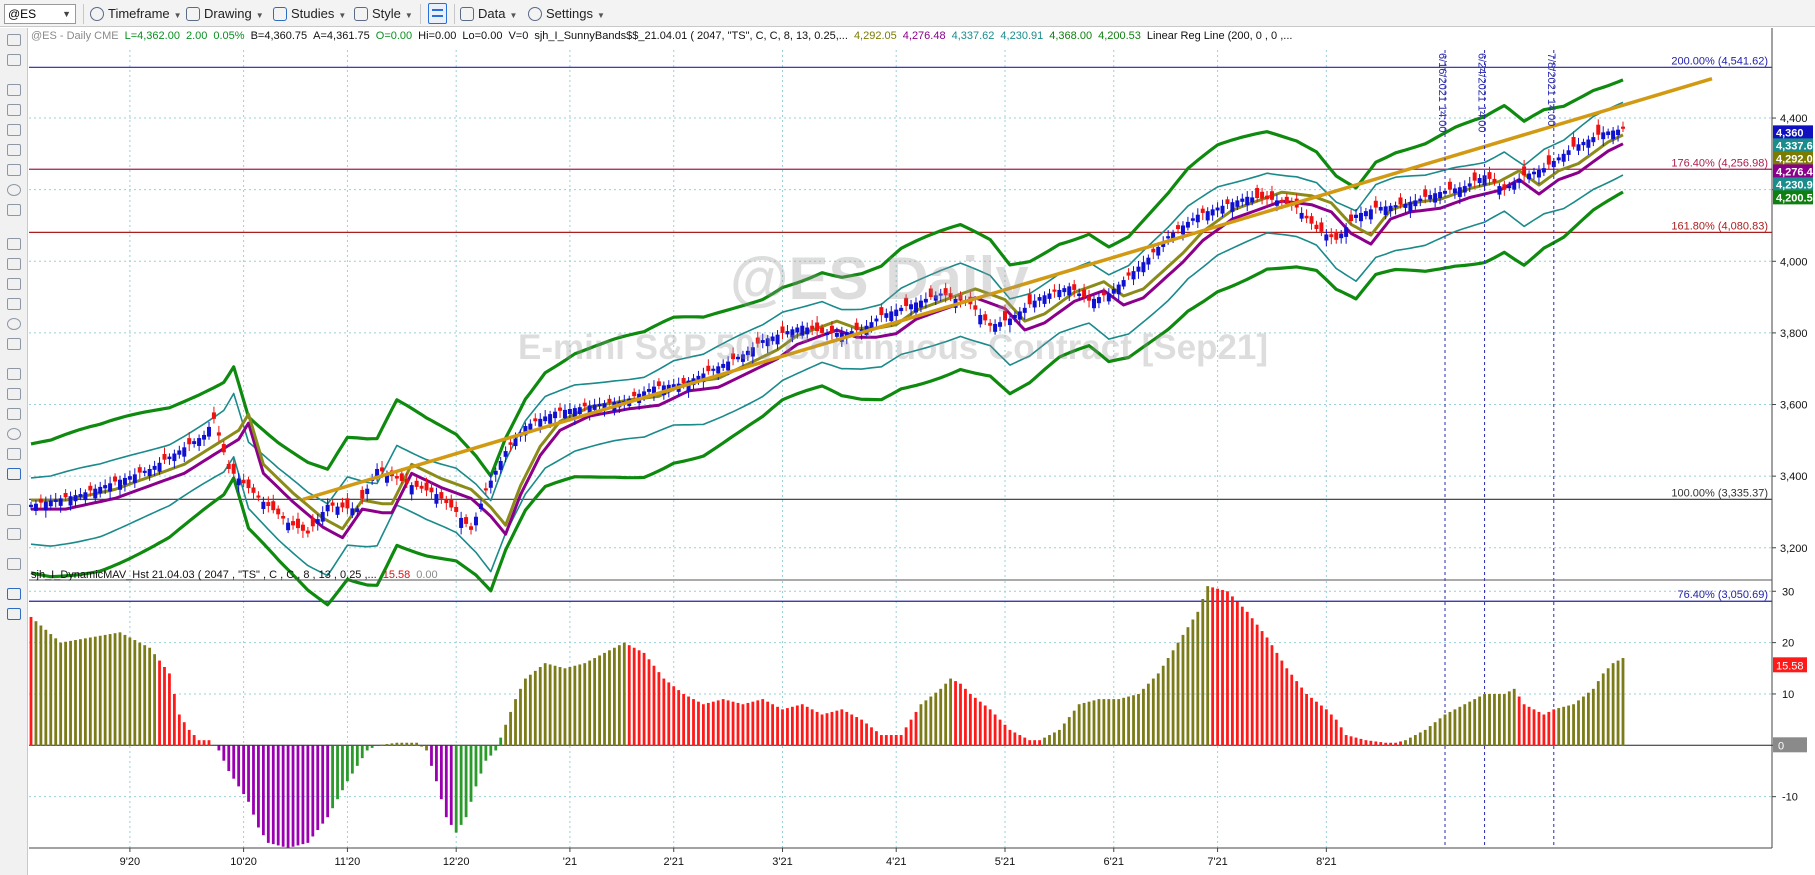 Image resolution: width=1815 pixels, height=875 pixels. I want to click on horizontal-line-icon, so click(14, 130).